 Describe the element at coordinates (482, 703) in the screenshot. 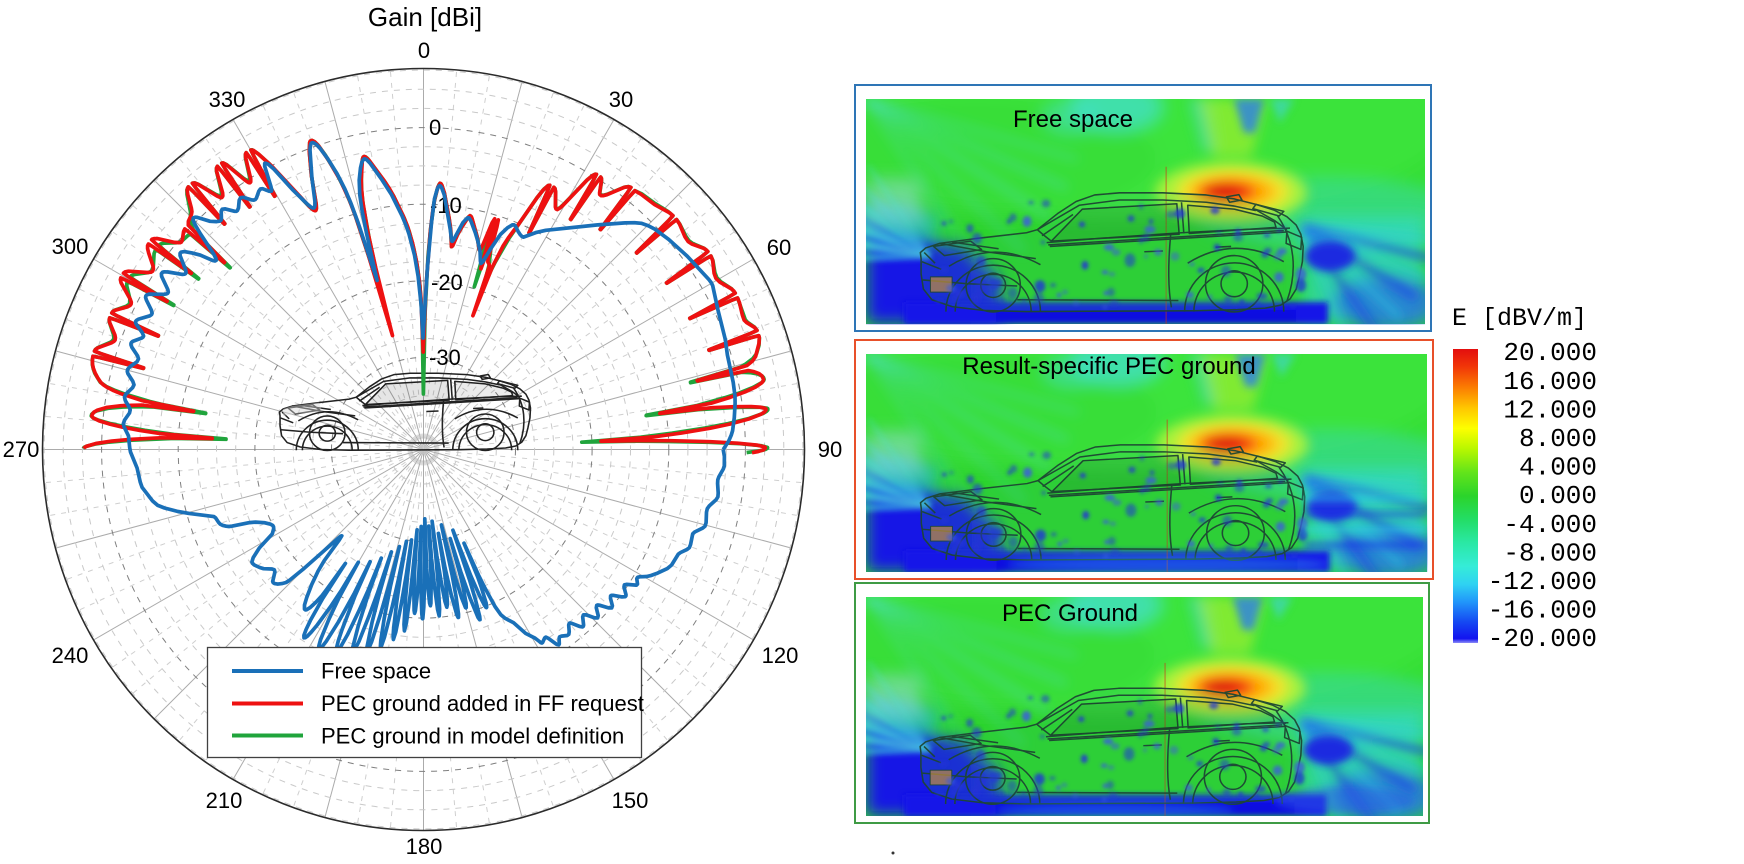

I see `svg-text: PEC ground added in FF request` at that location.